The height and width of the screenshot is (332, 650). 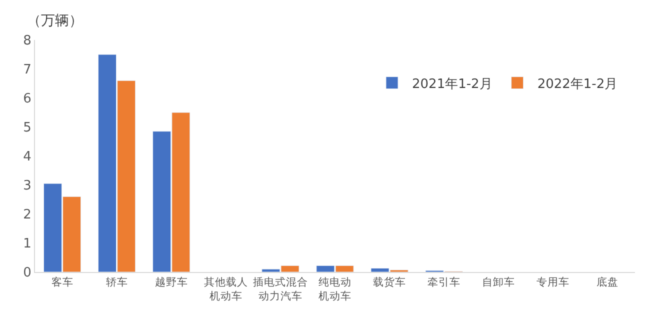 I want to click on legend-label: 2021年1-2月, so click(x=452, y=84).